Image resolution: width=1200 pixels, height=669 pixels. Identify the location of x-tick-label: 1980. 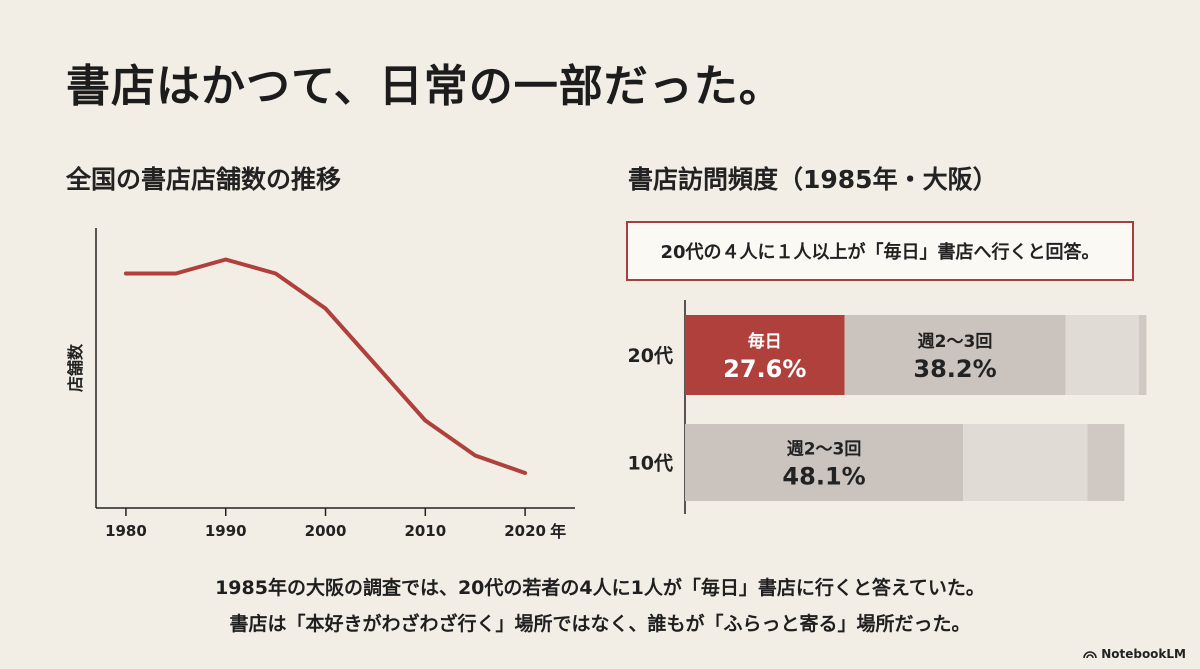
(126, 531).